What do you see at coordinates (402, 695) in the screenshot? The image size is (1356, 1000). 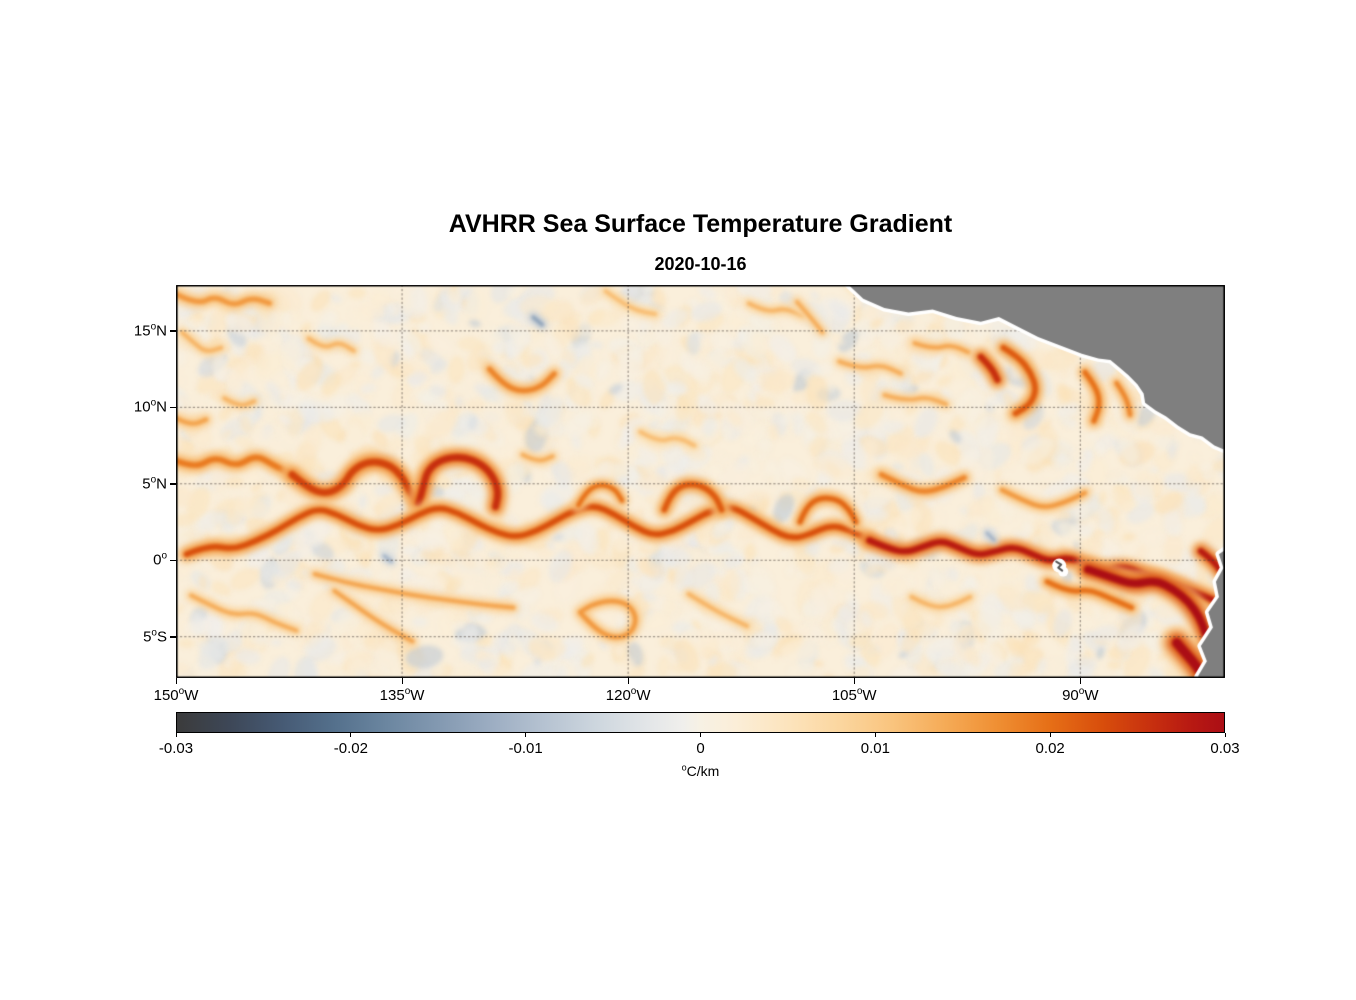 I see `lon-tick-label: 135oW` at bounding box center [402, 695].